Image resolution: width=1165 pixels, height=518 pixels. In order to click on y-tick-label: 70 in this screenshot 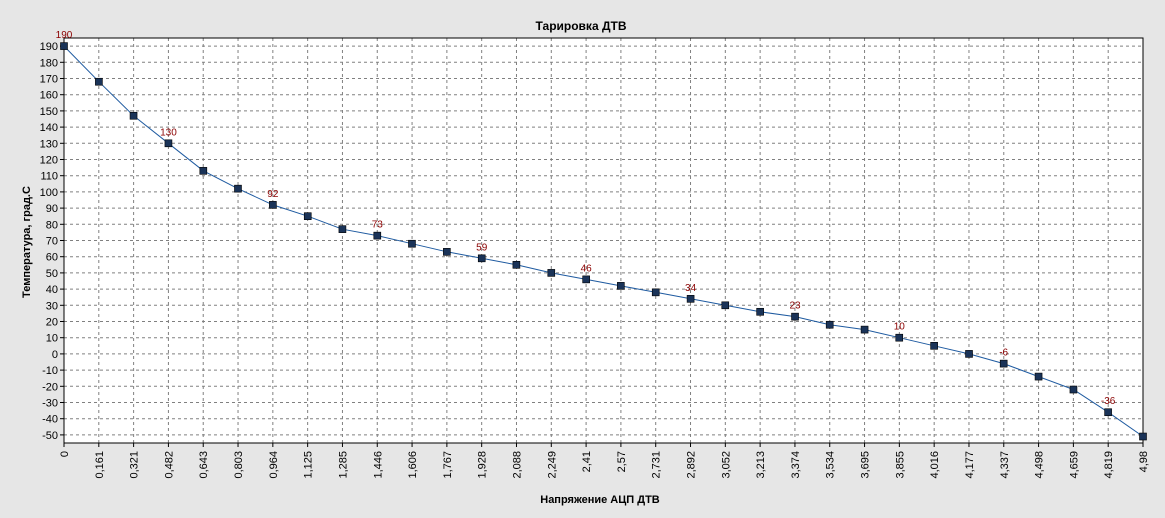, I will do `click(52, 242)`.